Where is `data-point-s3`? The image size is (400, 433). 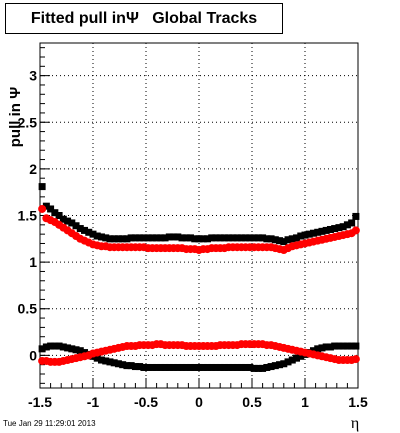
data-point-s3 is located at coordinates (355, 359).